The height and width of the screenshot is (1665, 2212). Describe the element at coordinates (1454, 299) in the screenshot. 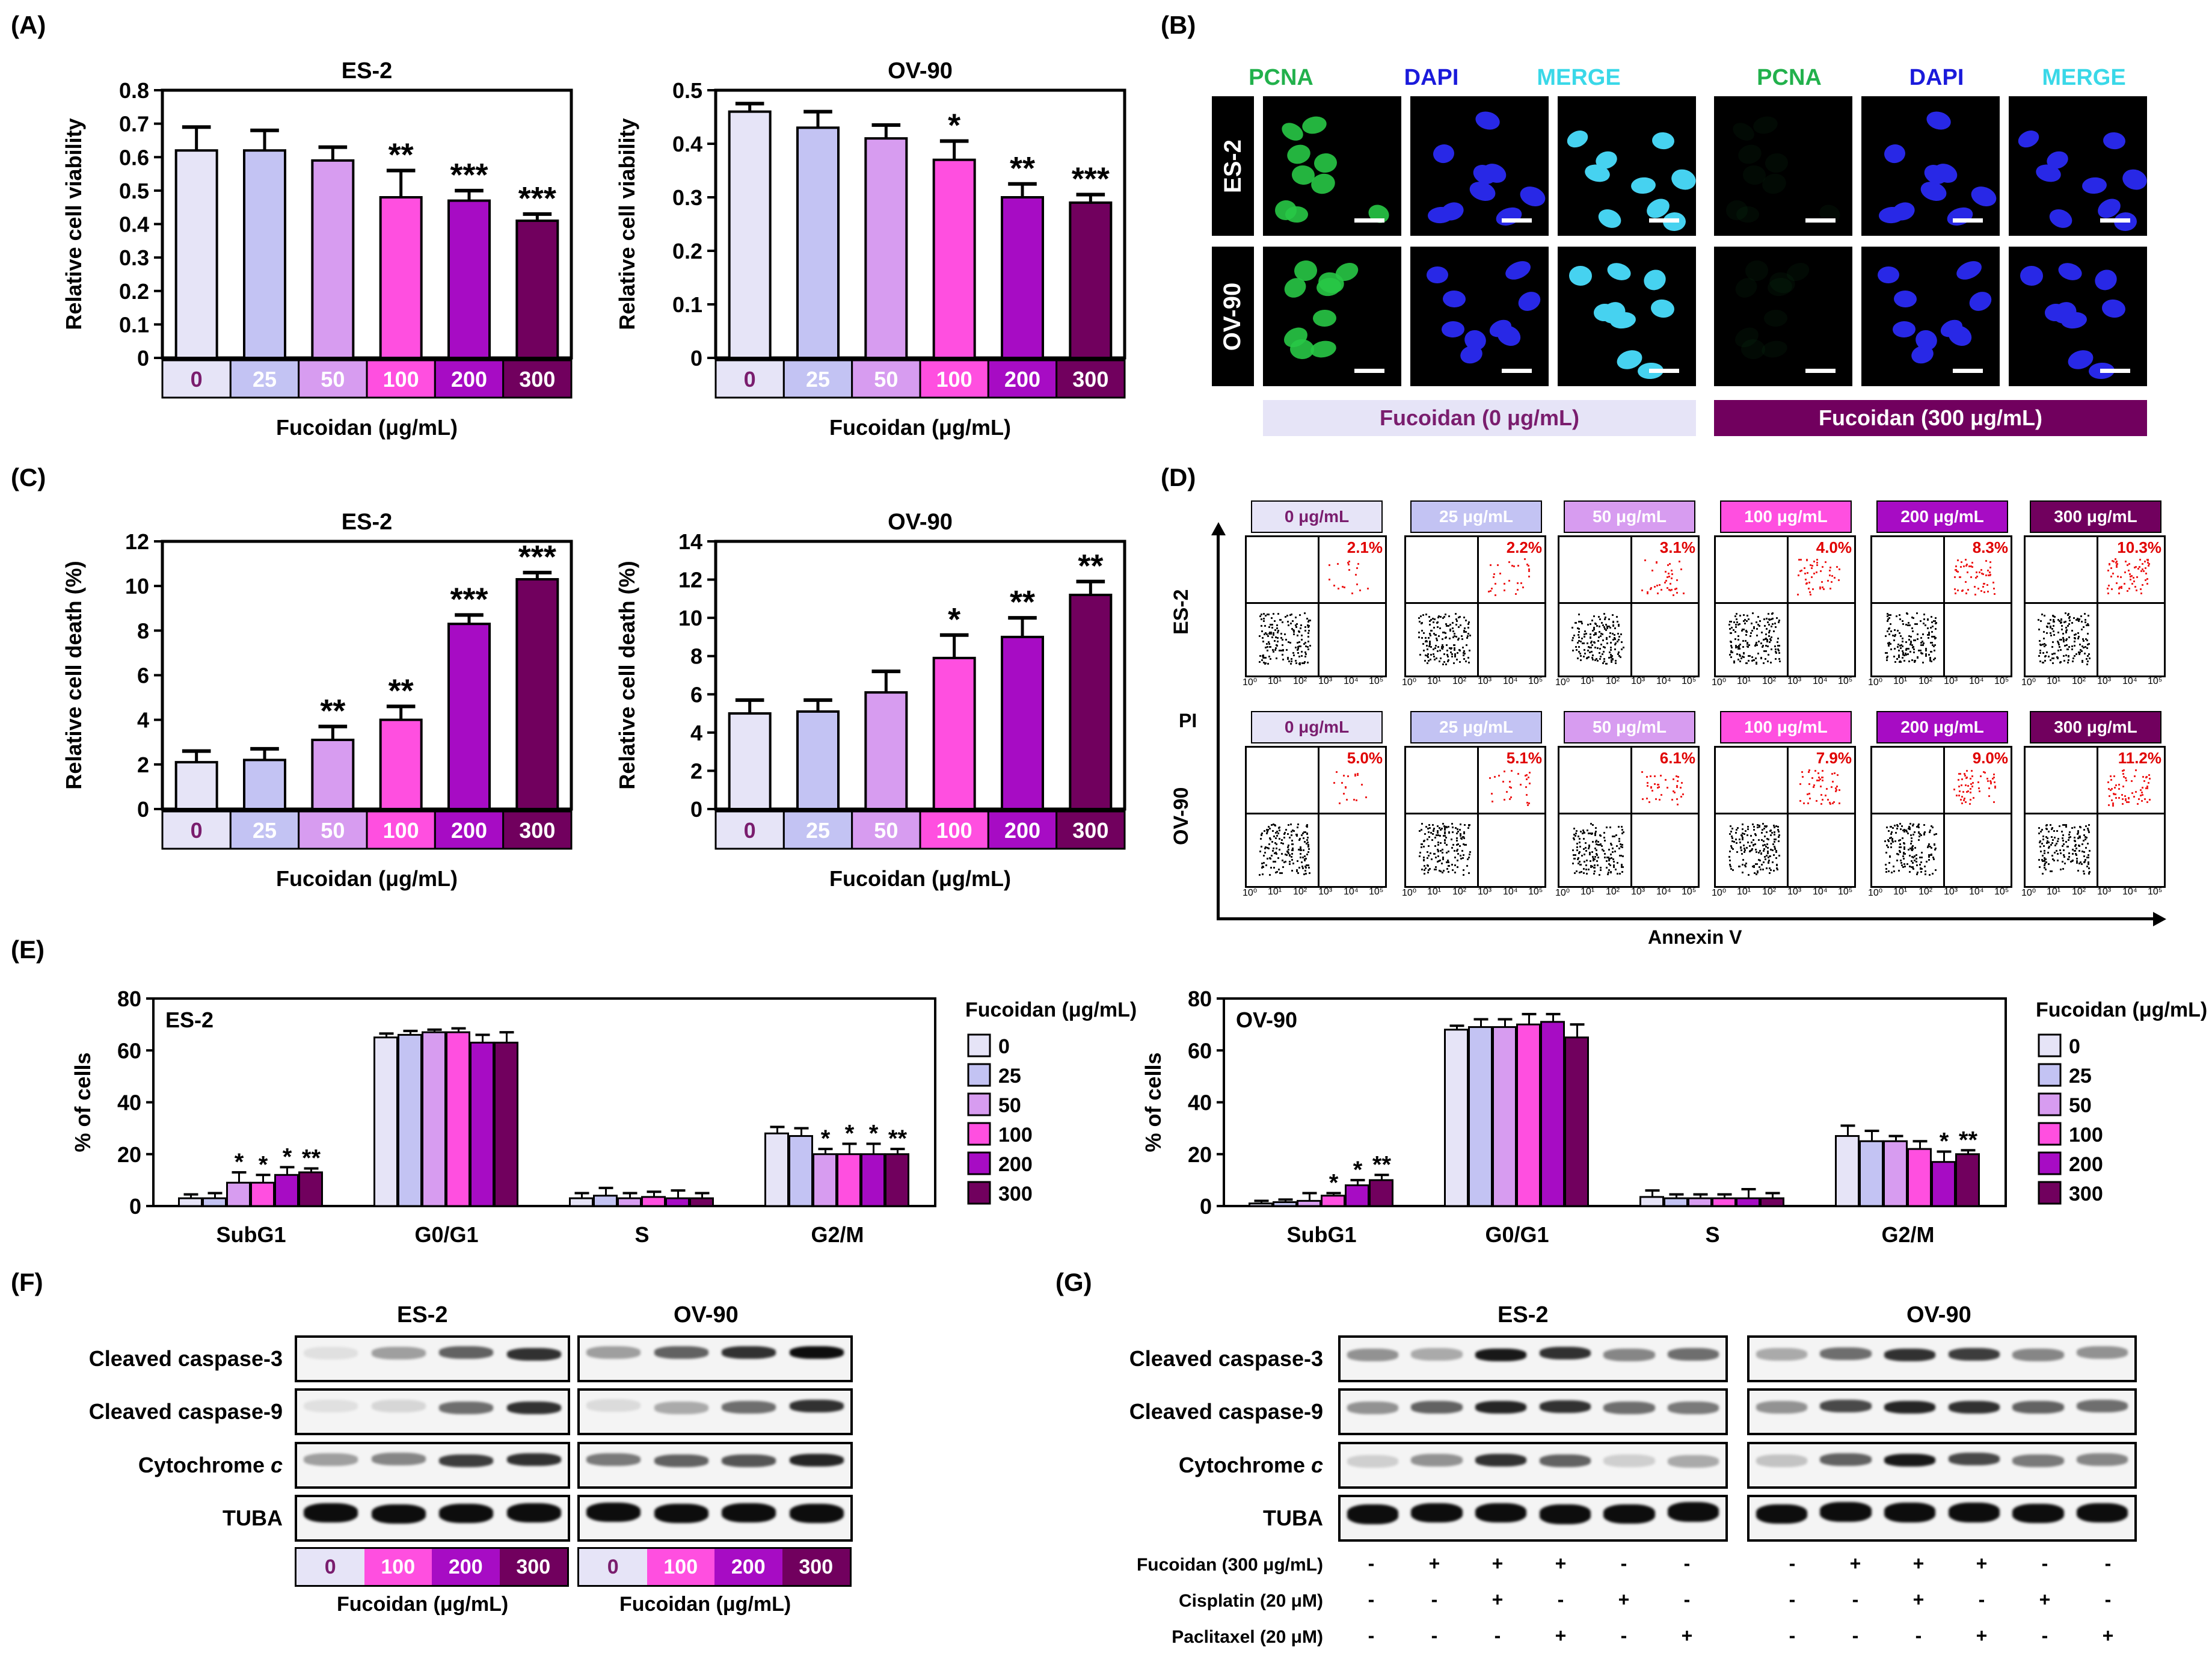

I see `nucleus` at that location.